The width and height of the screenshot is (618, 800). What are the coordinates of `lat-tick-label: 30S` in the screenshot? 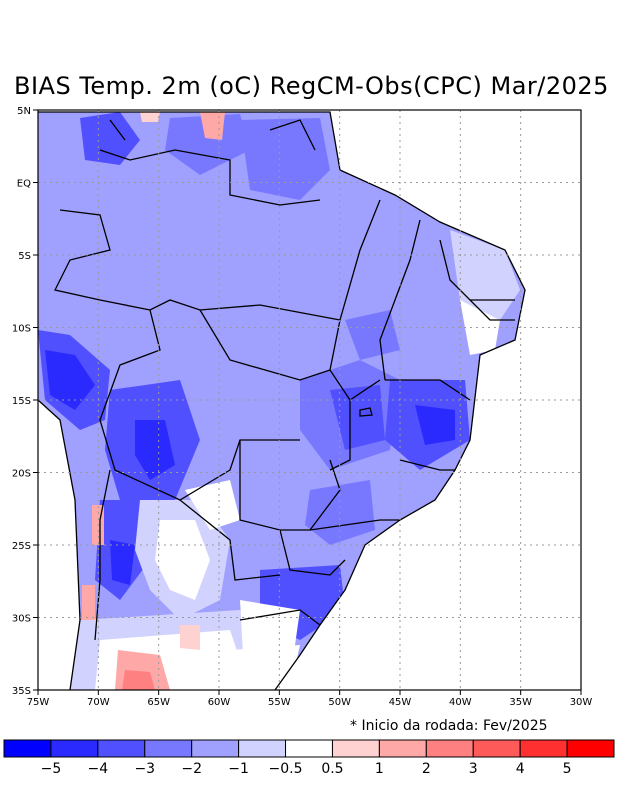 It's located at (21, 619).